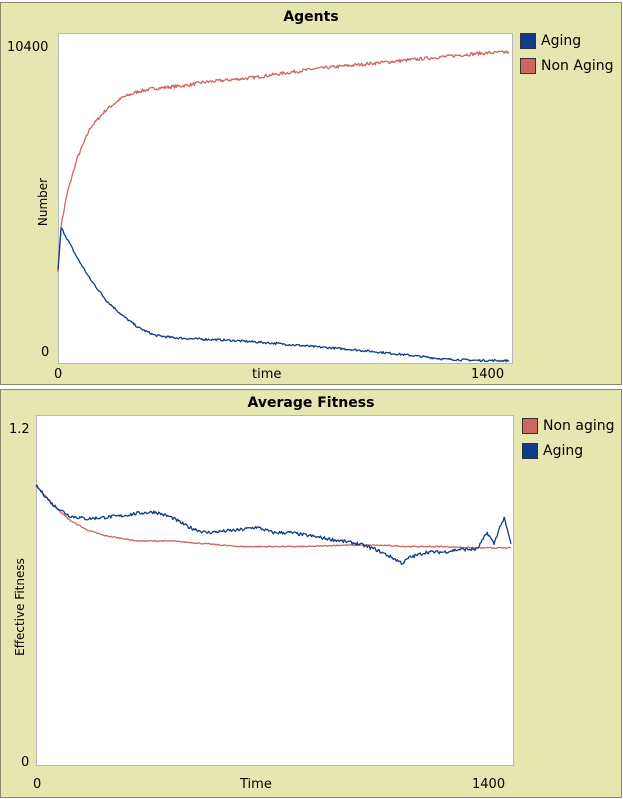 The image size is (623, 799). What do you see at coordinates (530, 451) in the screenshot?
I see `legend-swatch-aging-fitness` at bounding box center [530, 451].